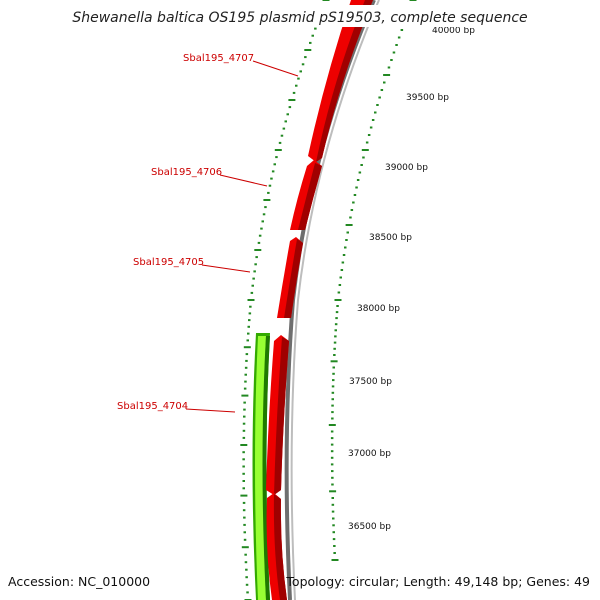  What do you see at coordinates (260, 468) in the screenshot?
I see `gene-green-reverse-highlight` at bounding box center [260, 468].